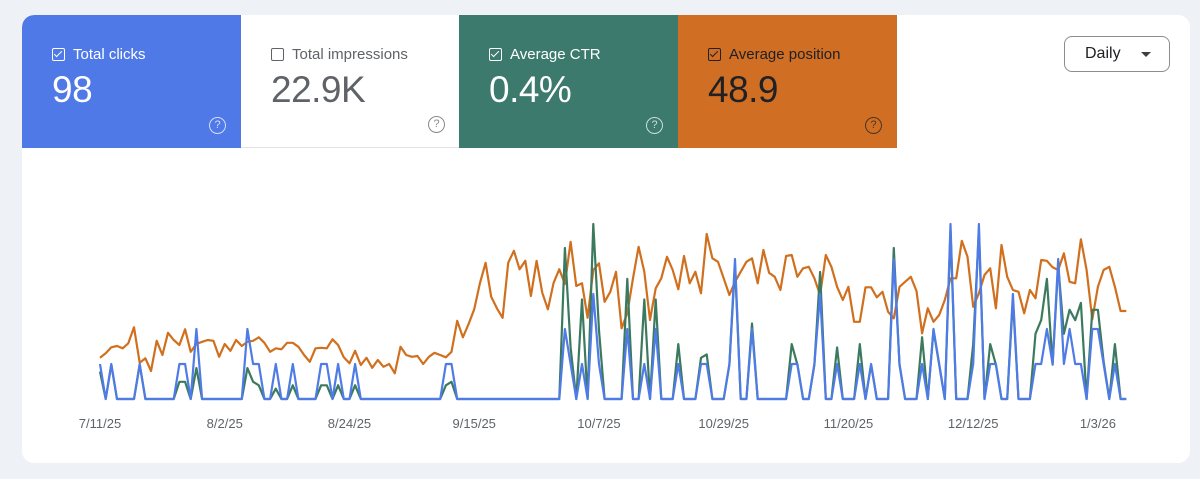  Describe the element at coordinates (787, 81) in the screenshot. I see `metric-card-average-position: Average position 48.9 ?` at that location.